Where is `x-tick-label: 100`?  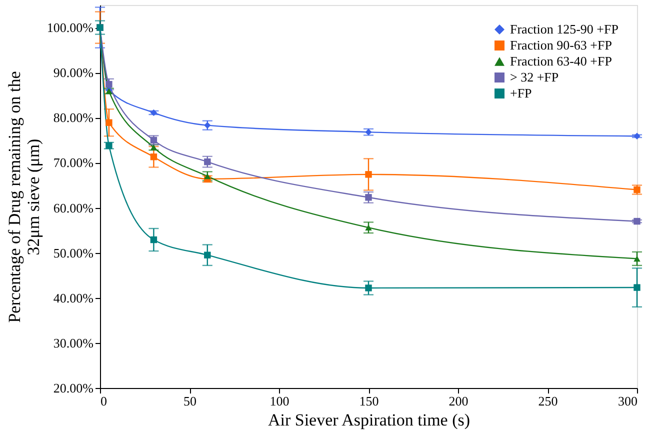
x-tick-label: 100 is located at coordinates (280, 401).